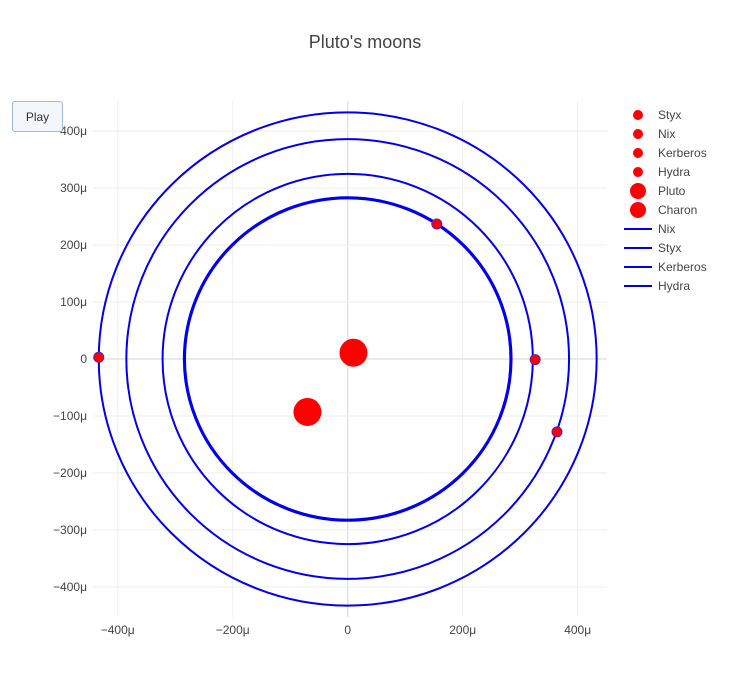  I want to click on y-tick-label: 300μ, so click(73, 188).